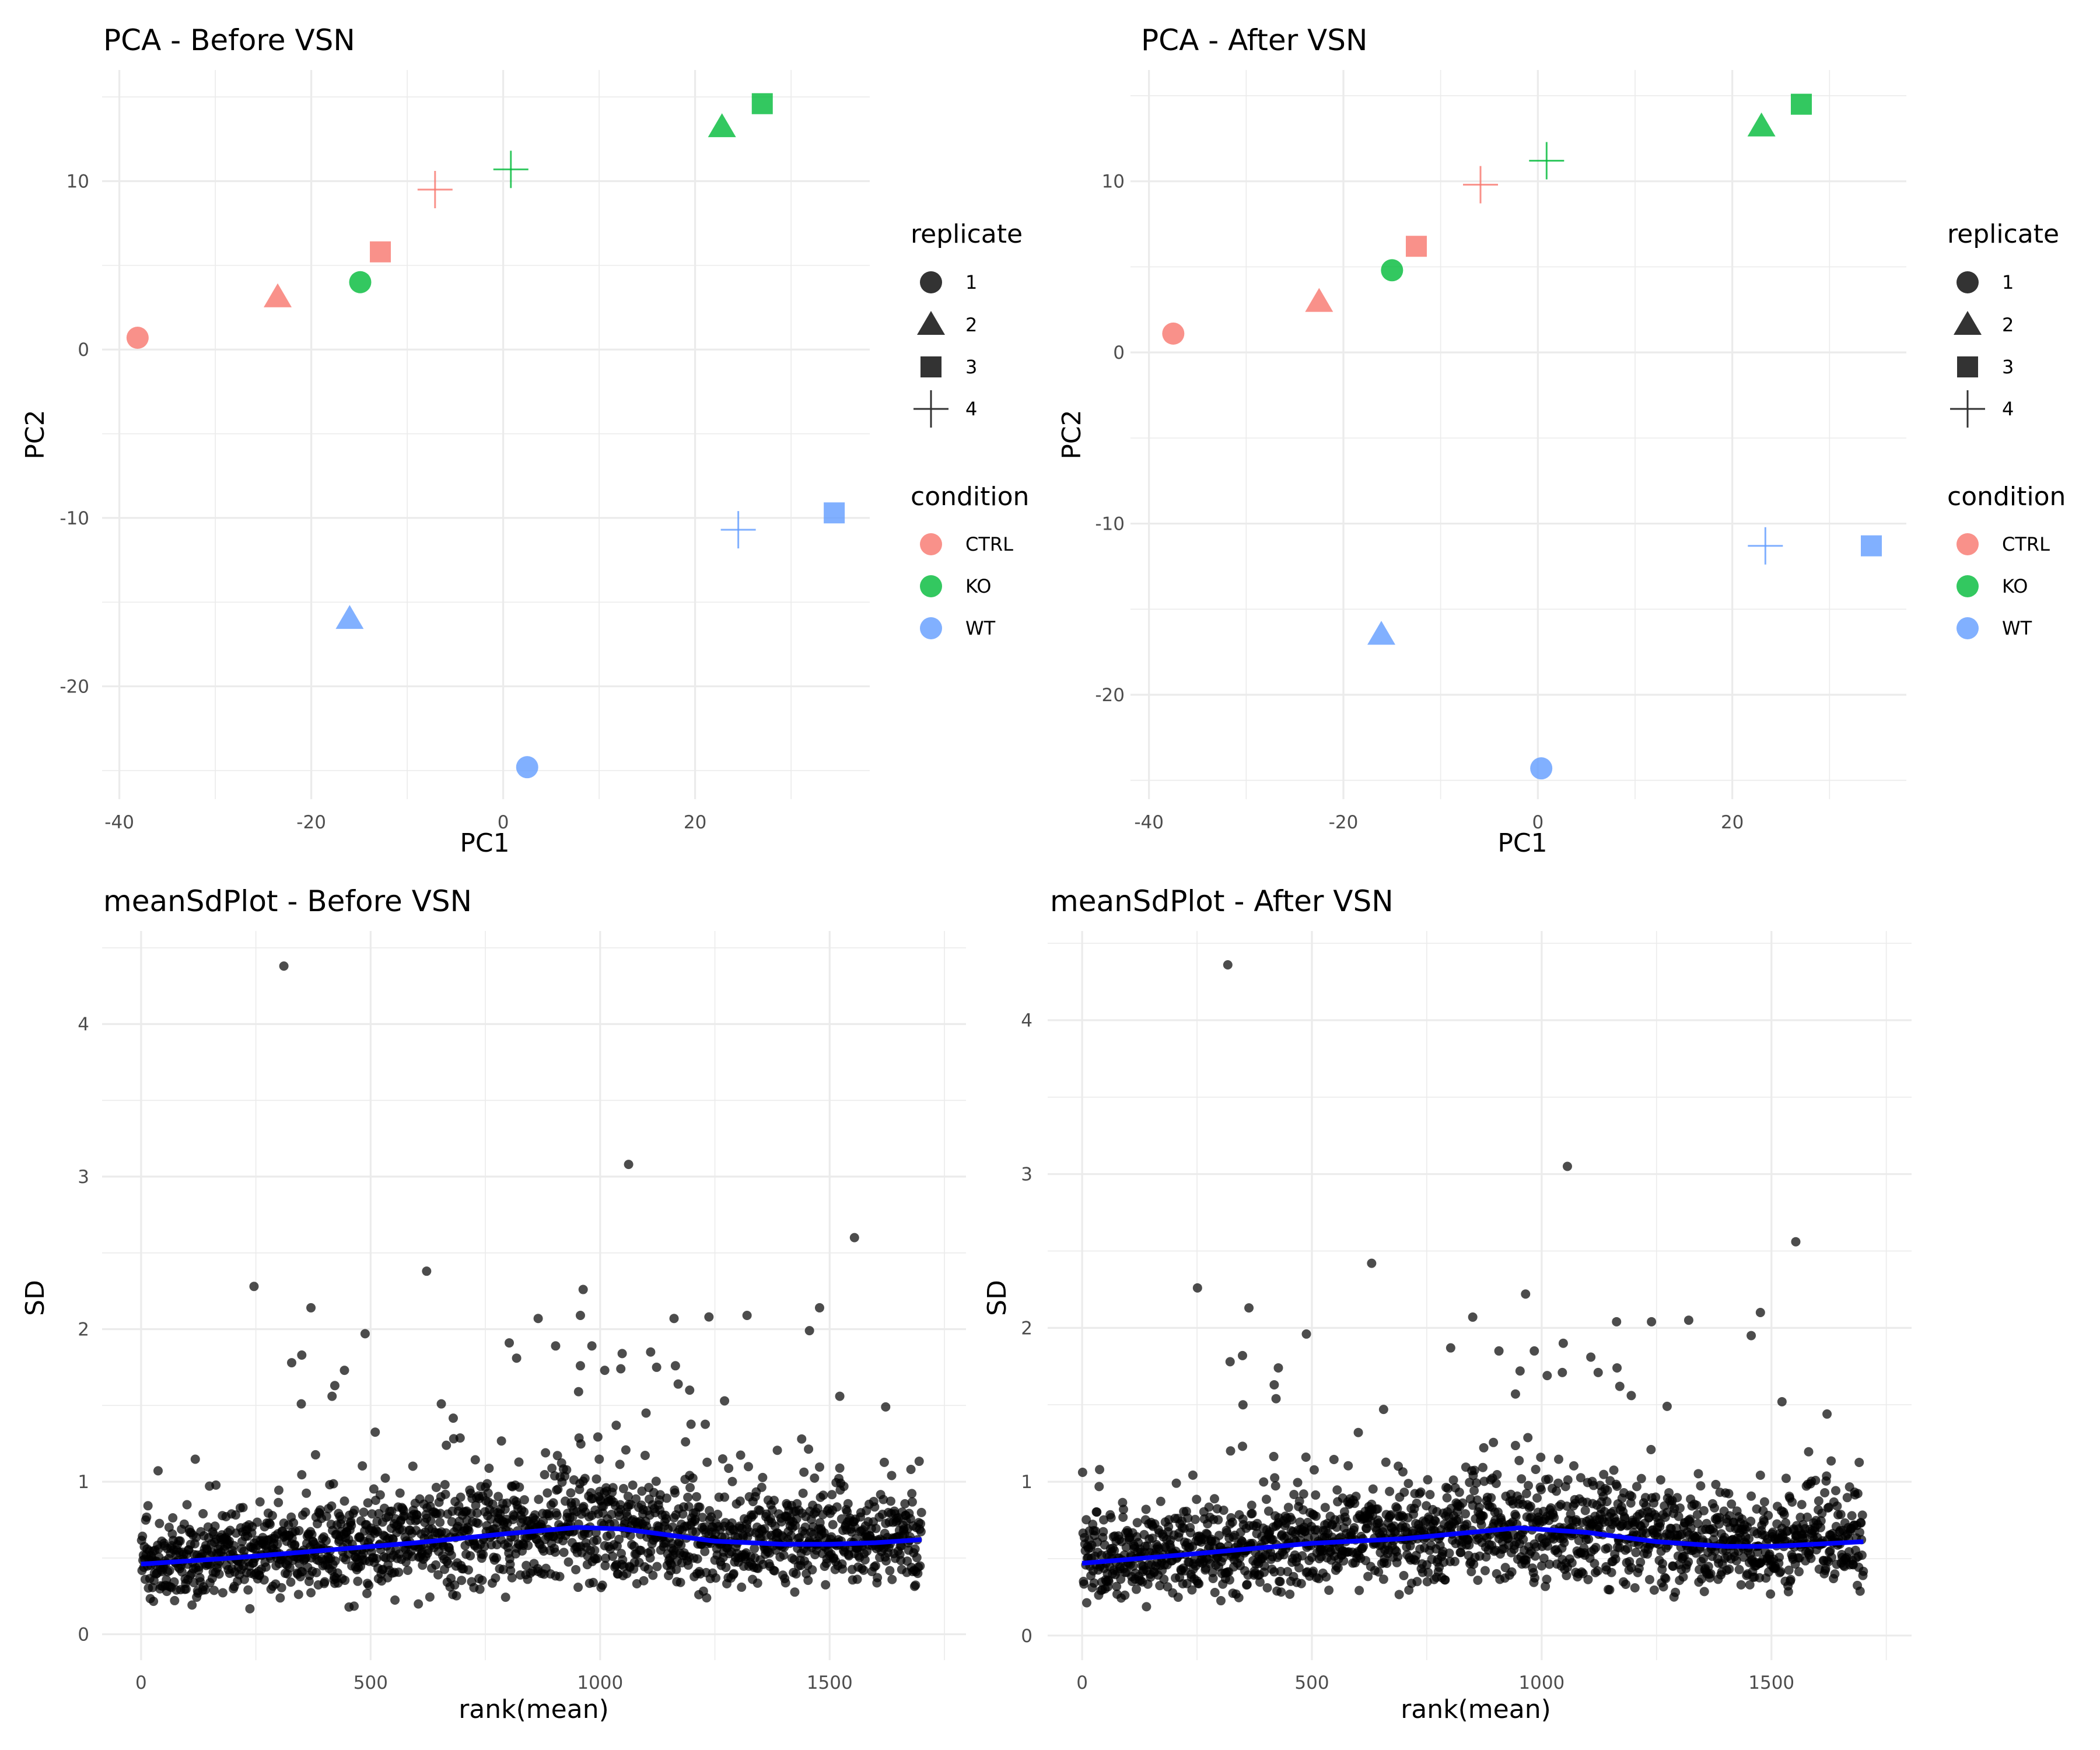  Describe the element at coordinates (78, 182) in the screenshot. I see `y-tick-label: 10` at that location.